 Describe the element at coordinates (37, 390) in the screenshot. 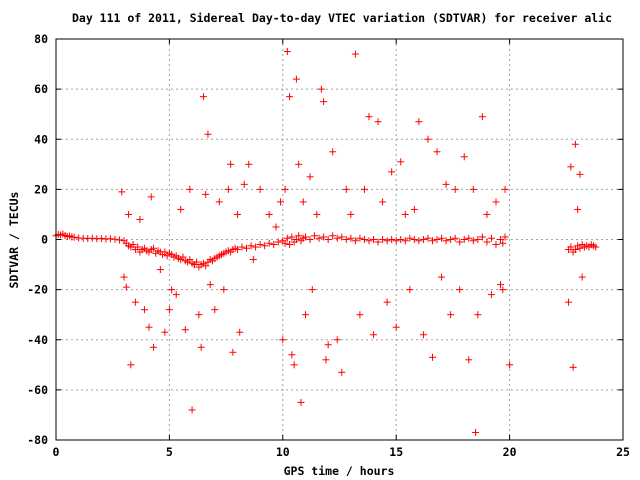

I see `y-tick-label: -60` at that location.